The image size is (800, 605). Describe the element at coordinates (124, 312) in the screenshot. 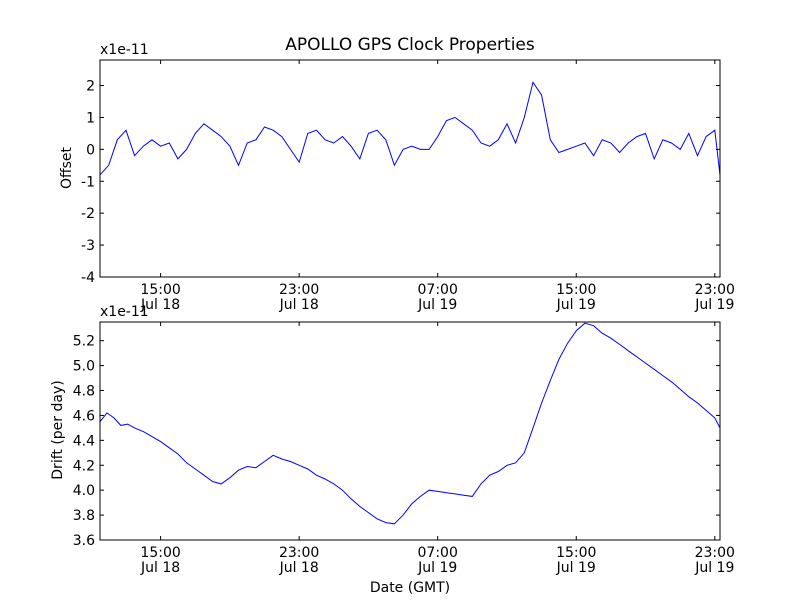

I see `bottom-offset-text: x1e-11` at that location.